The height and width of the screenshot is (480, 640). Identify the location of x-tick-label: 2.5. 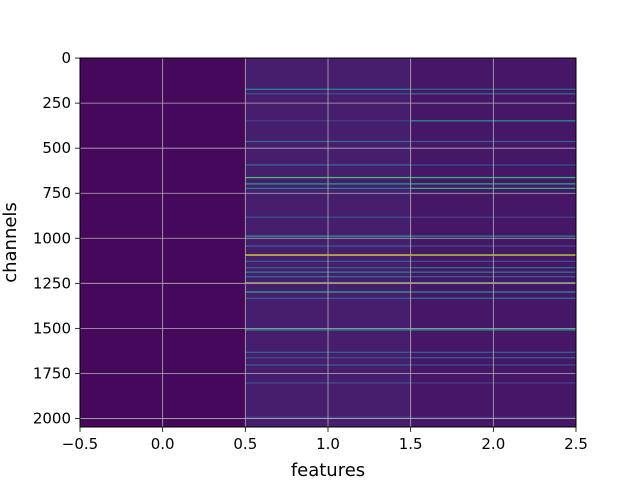
(576, 444).